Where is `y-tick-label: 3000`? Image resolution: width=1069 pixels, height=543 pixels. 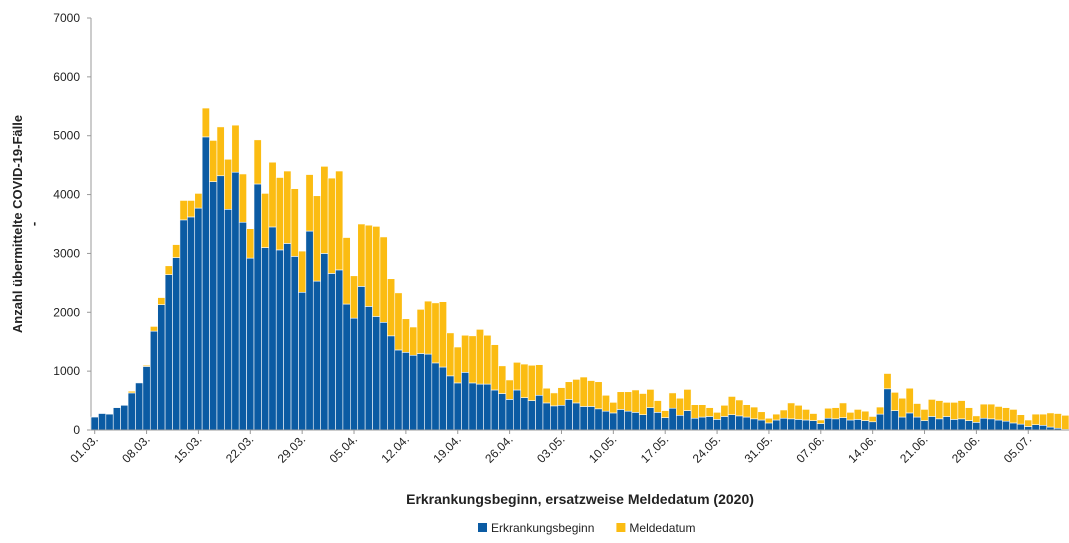 y-tick-label: 3000 is located at coordinates (66, 253).